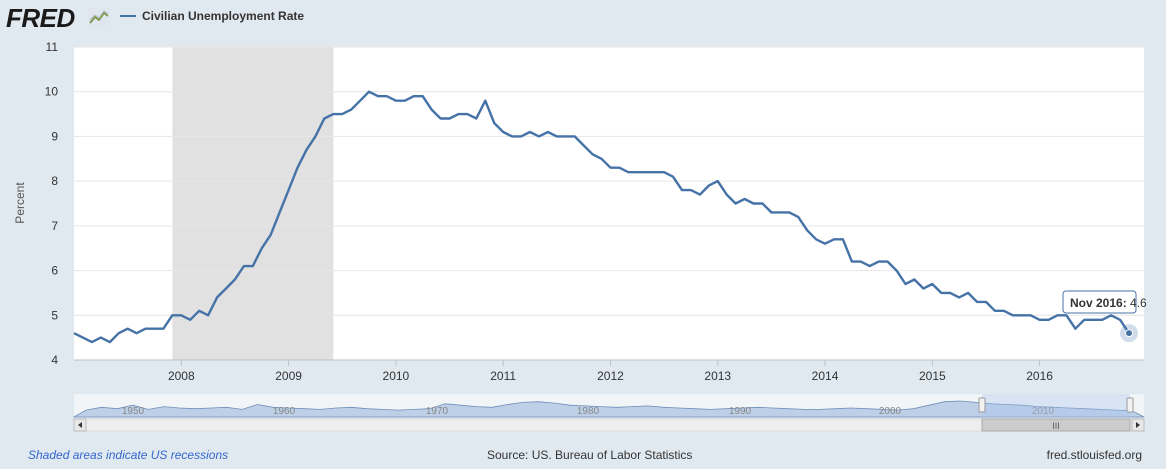 The width and height of the screenshot is (1166, 469). I want to click on scrollbar: III, so click(609, 425).